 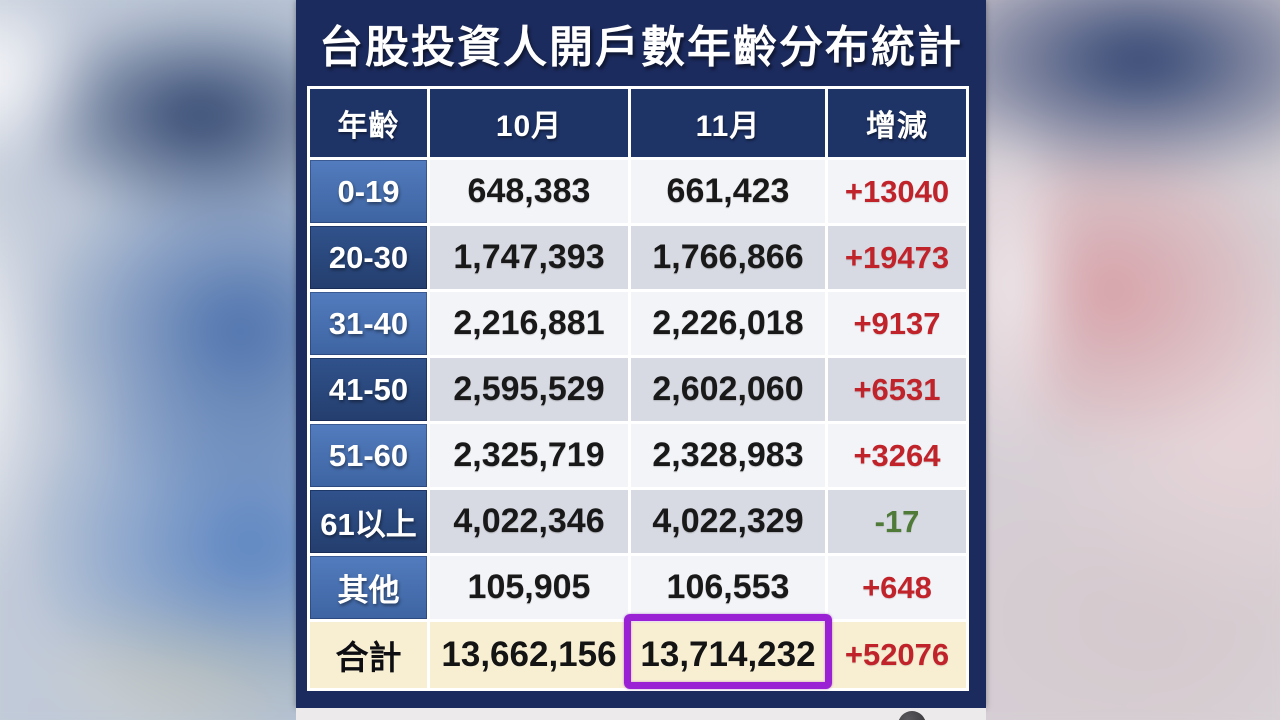 I want to click on column-header-age: 年齡, so click(x=368, y=123).